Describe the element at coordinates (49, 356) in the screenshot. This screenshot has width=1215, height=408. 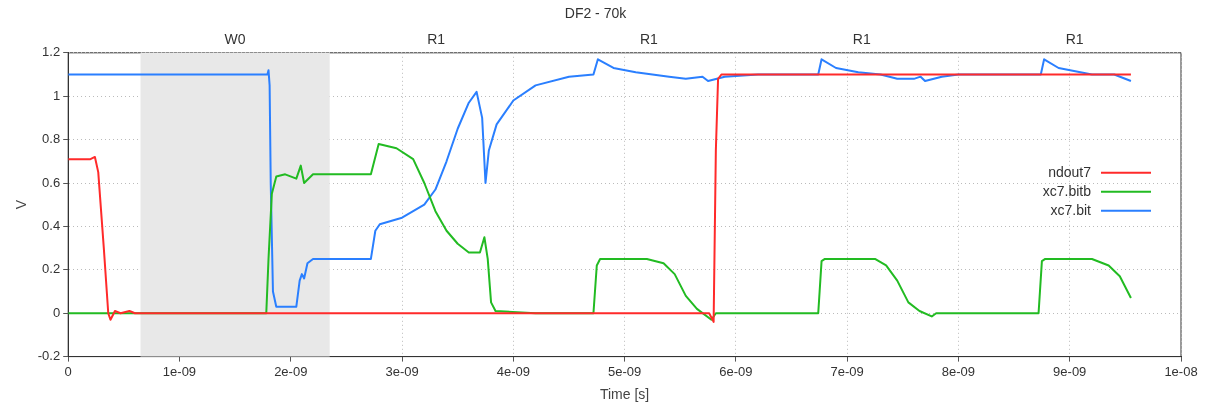
I see `y-tick-label: -0.2` at that location.